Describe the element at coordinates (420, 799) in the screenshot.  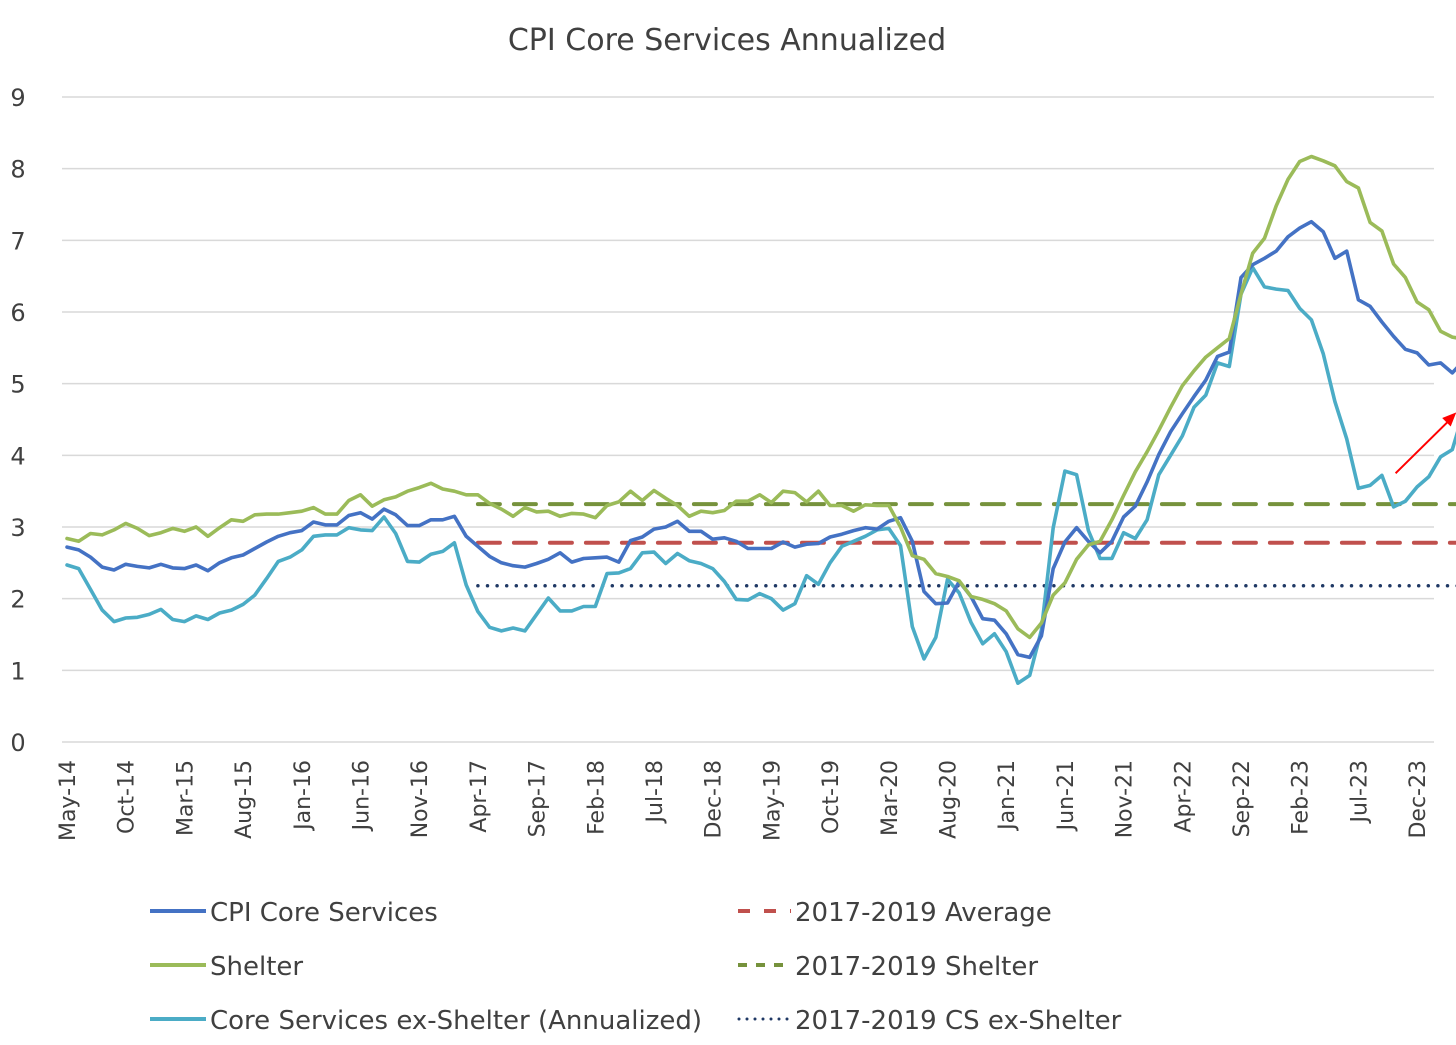
I see `x-tick-label: Nov-16` at that location.